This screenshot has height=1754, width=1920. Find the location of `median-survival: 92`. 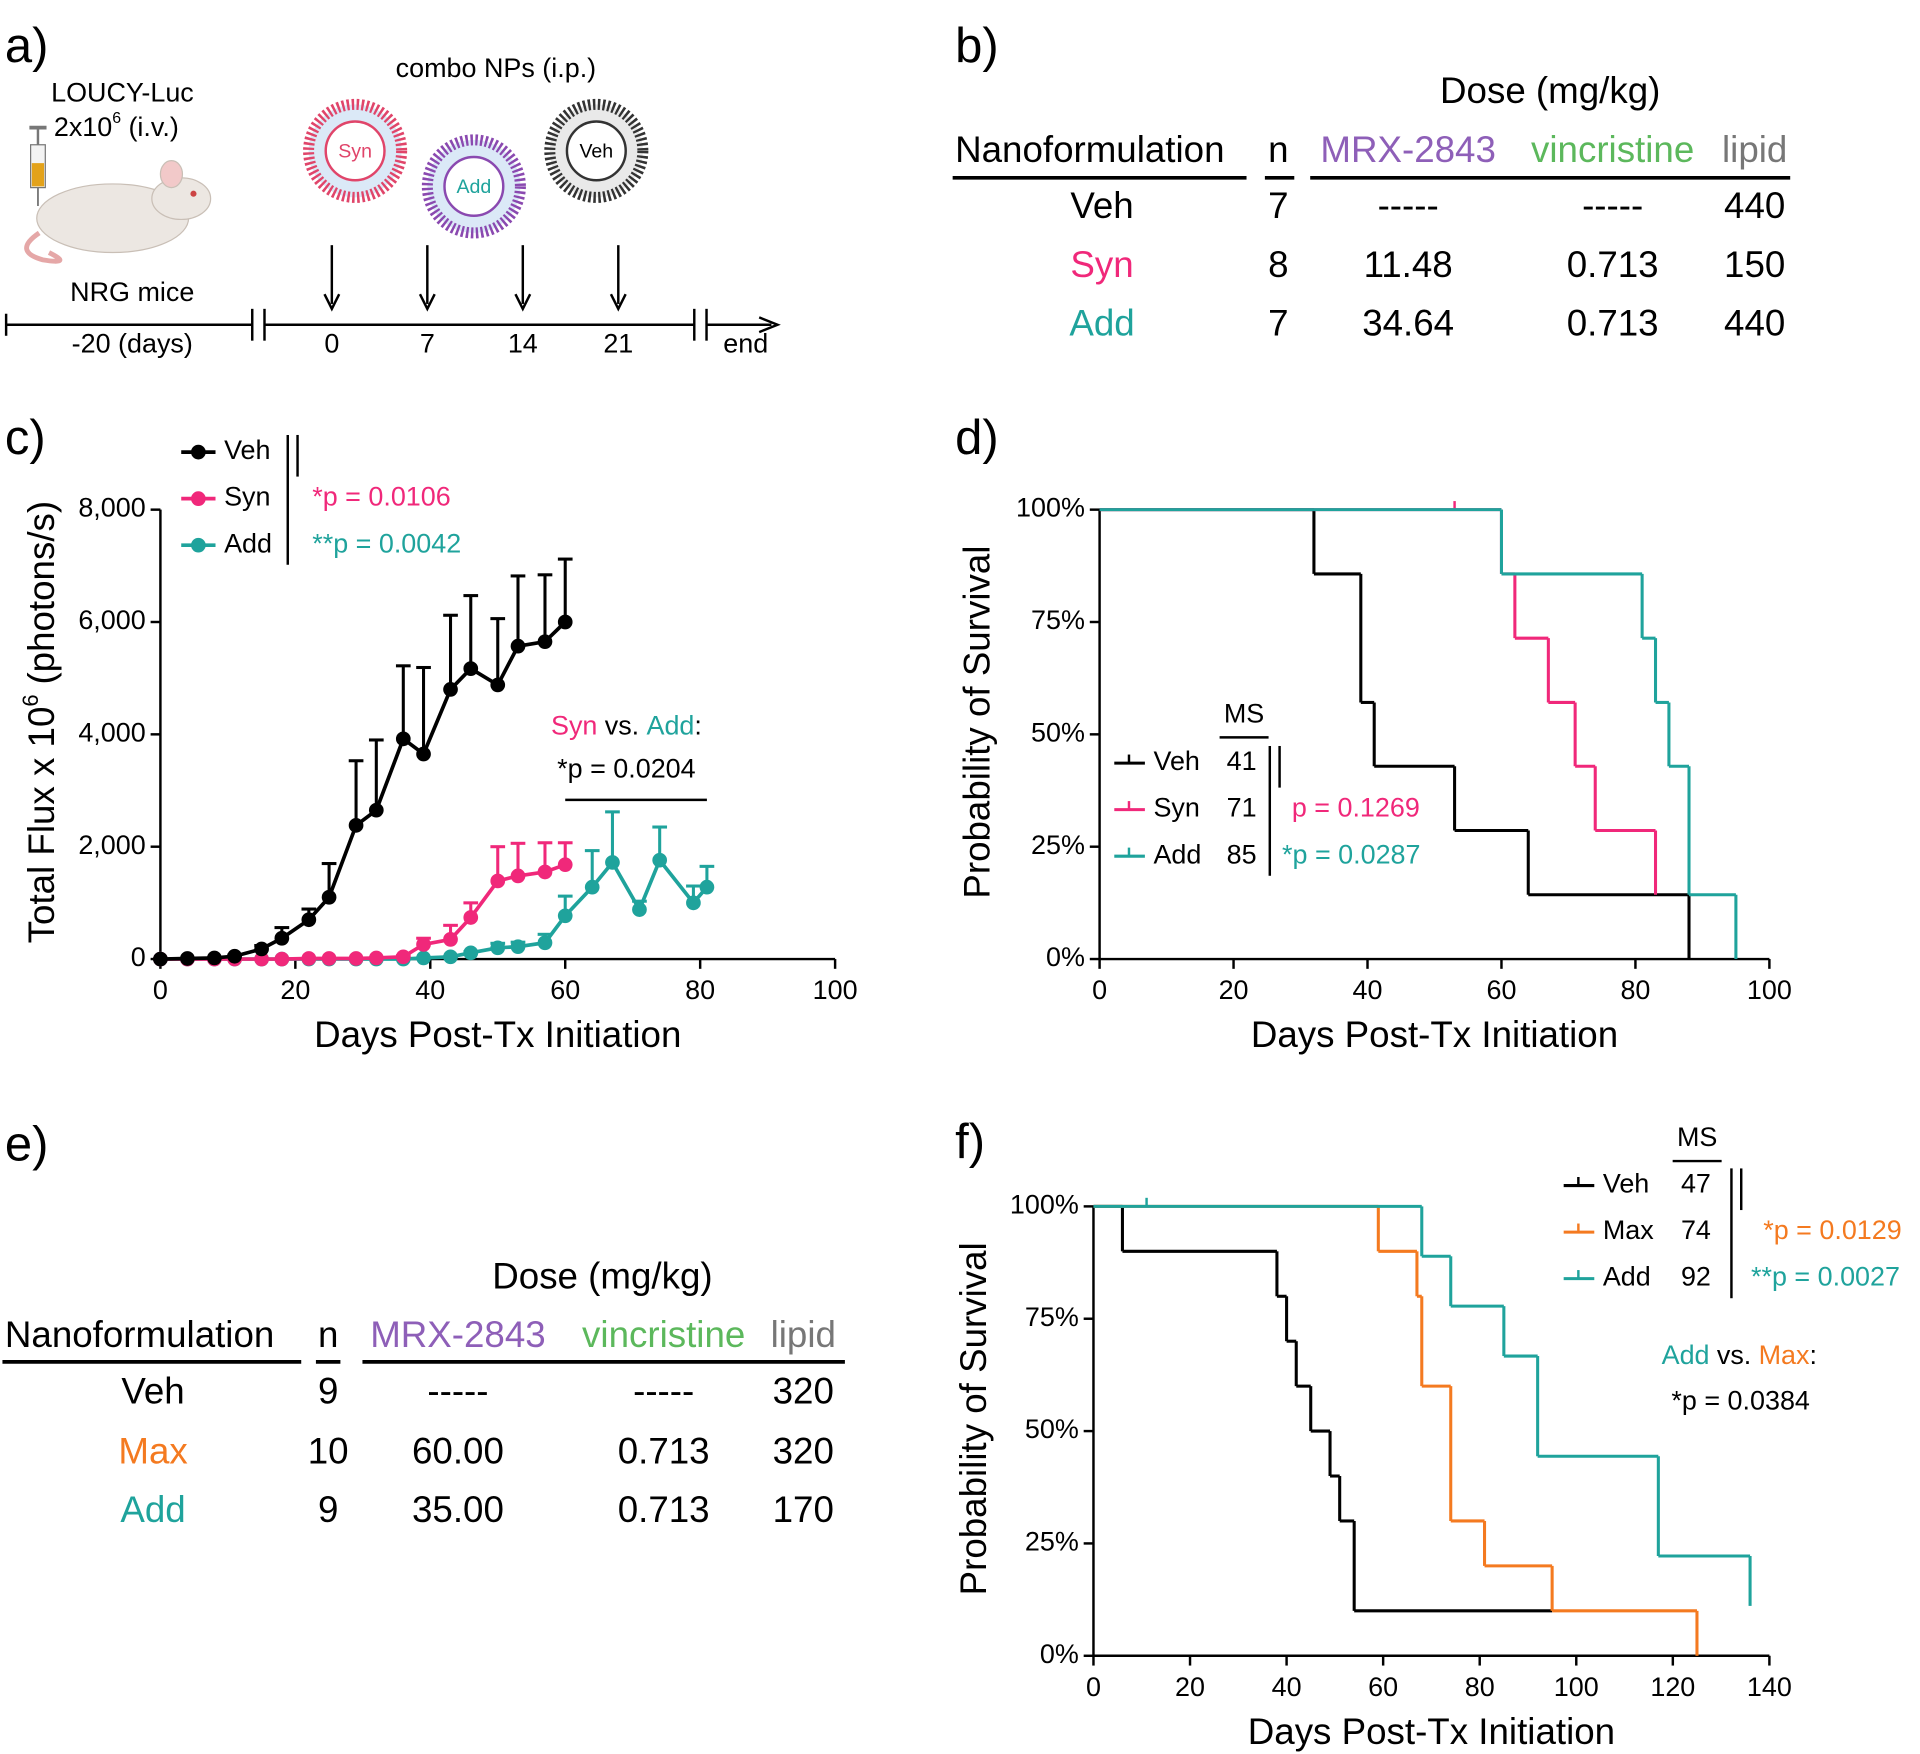

median-survival: 92 is located at coordinates (1696, 1277).